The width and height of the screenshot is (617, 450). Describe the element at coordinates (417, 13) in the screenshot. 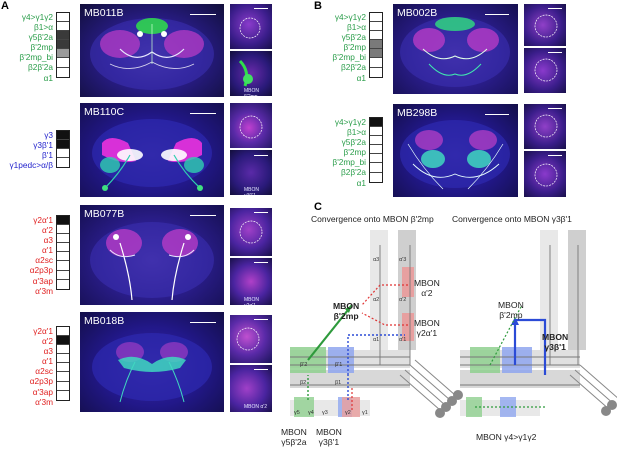

I see `line-name: MB002B` at that location.